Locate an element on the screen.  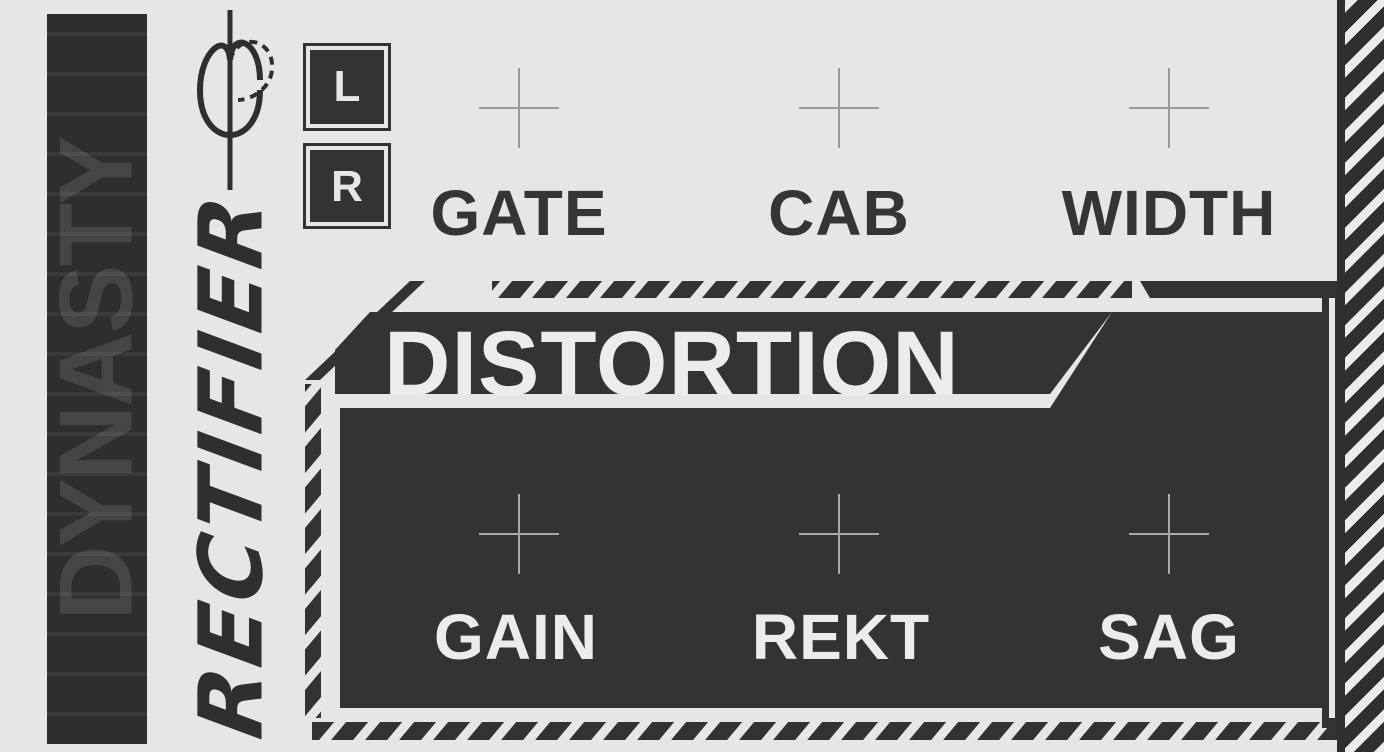
hazard-strip is located at coordinates (1360, 376).